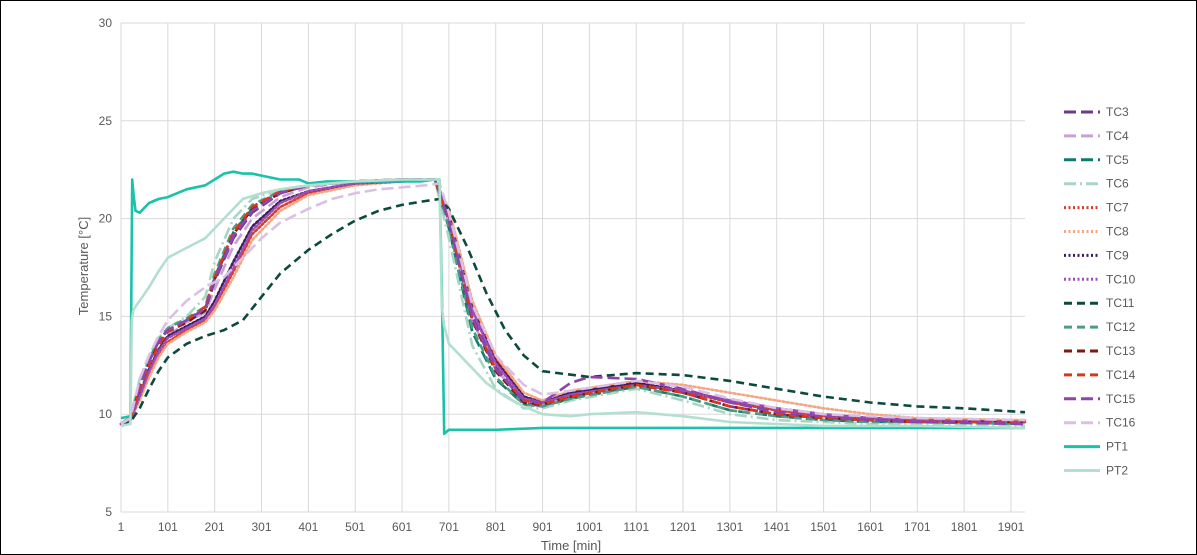 The image size is (1197, 555). Describe the element at coordinates (449, 527) in the screenshot. I see `x-tick-label: 701` at that location.